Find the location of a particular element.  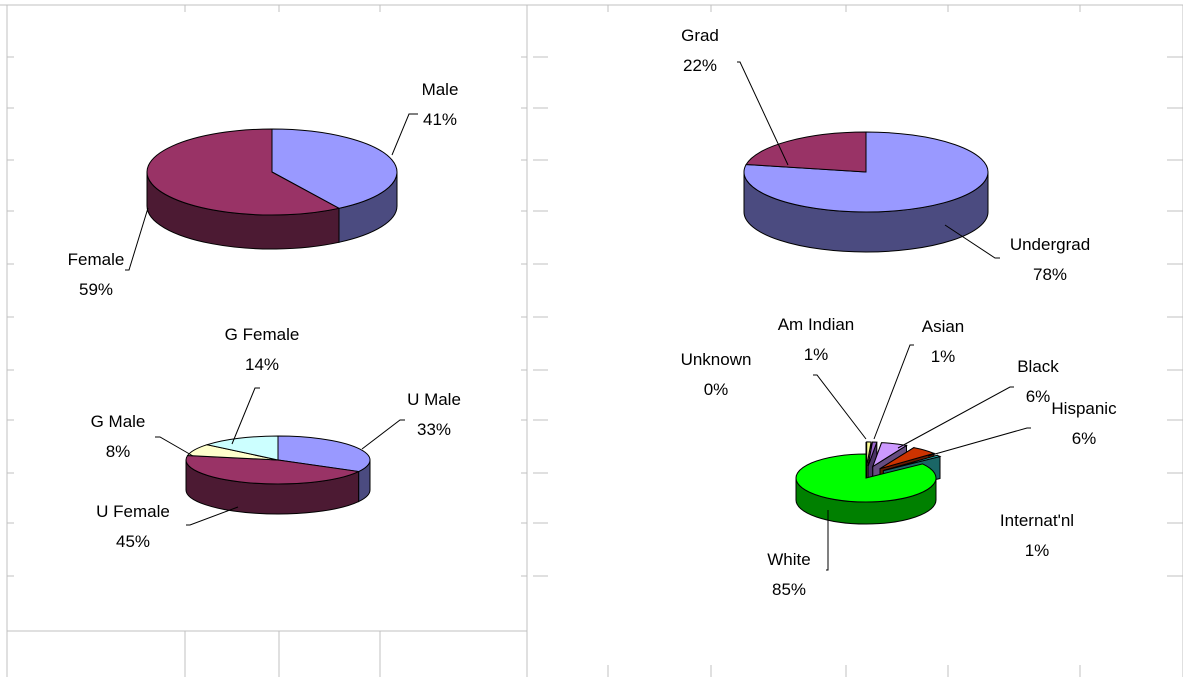

slice-hispanic is located at coordinates (907, 458).